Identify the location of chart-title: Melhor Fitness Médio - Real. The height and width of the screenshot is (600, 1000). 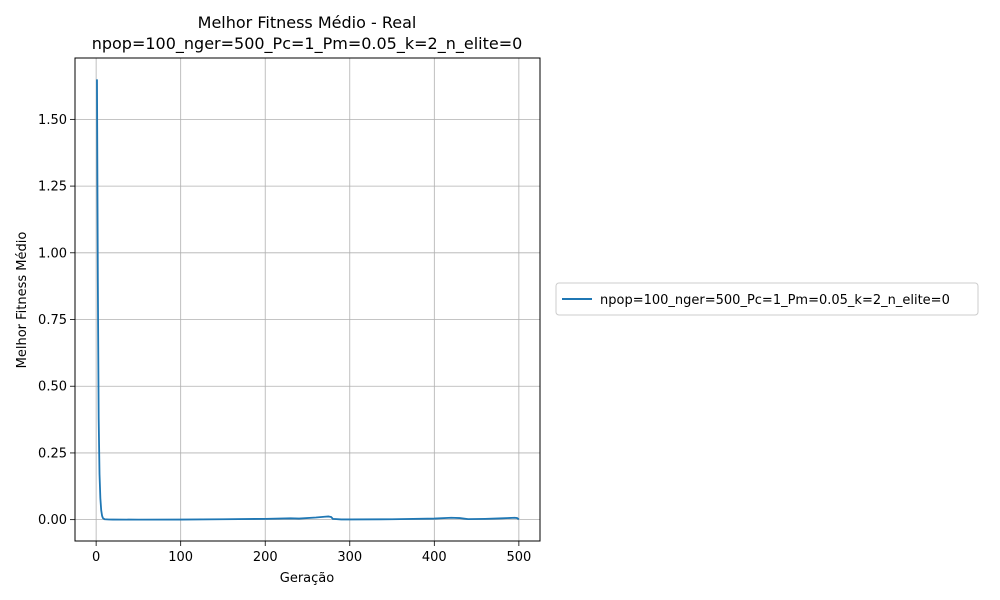
(307, 22).